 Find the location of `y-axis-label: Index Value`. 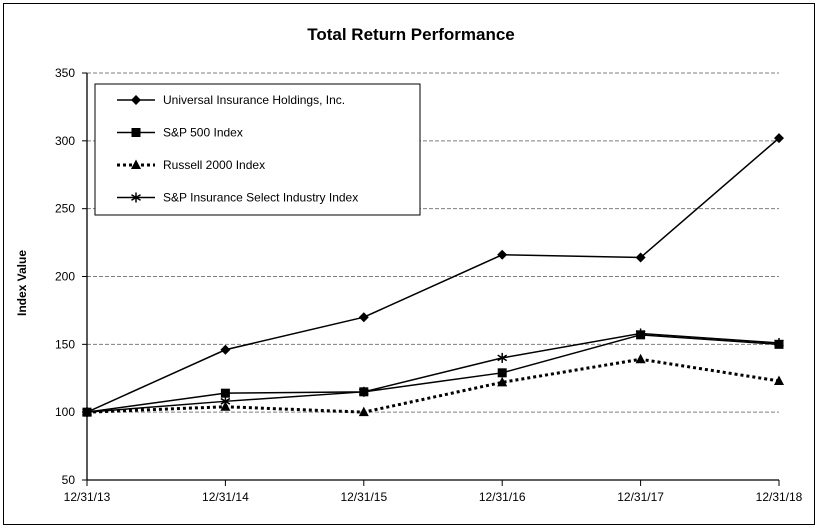

y-axis-label: Index Value is located at coordinates (22, 283).